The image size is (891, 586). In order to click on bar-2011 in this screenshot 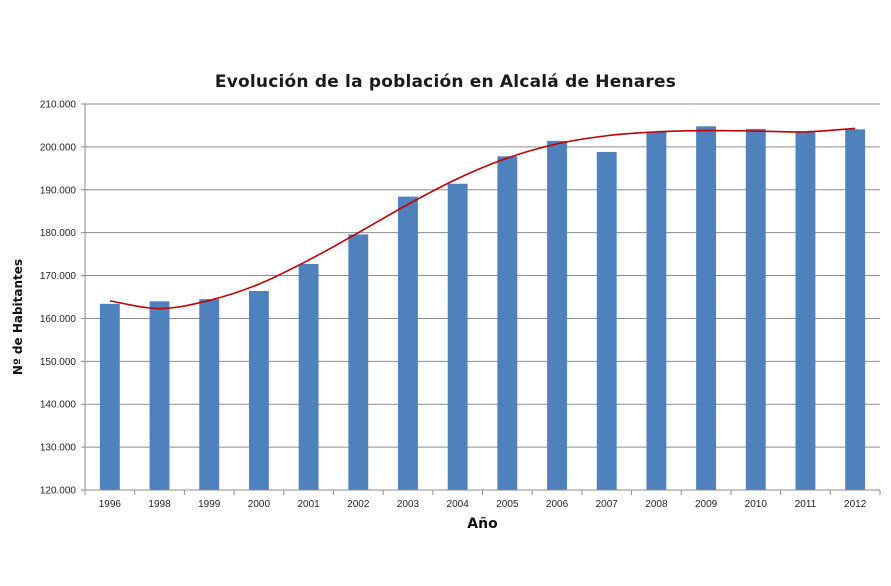, I will do `click(805, 310)`.